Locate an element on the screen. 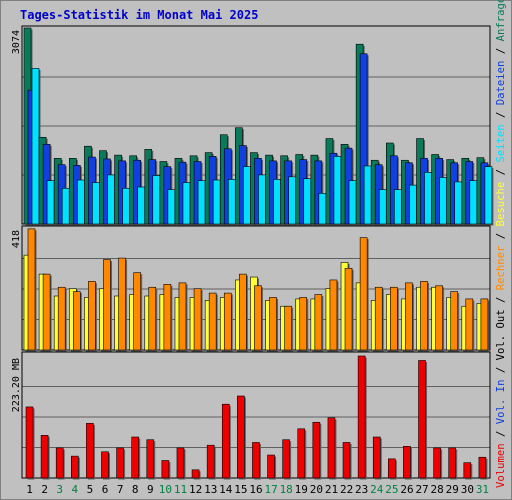 This screenshot has width=512, height=500. x-tick-label: 16 is located at coordinates (255, 489).